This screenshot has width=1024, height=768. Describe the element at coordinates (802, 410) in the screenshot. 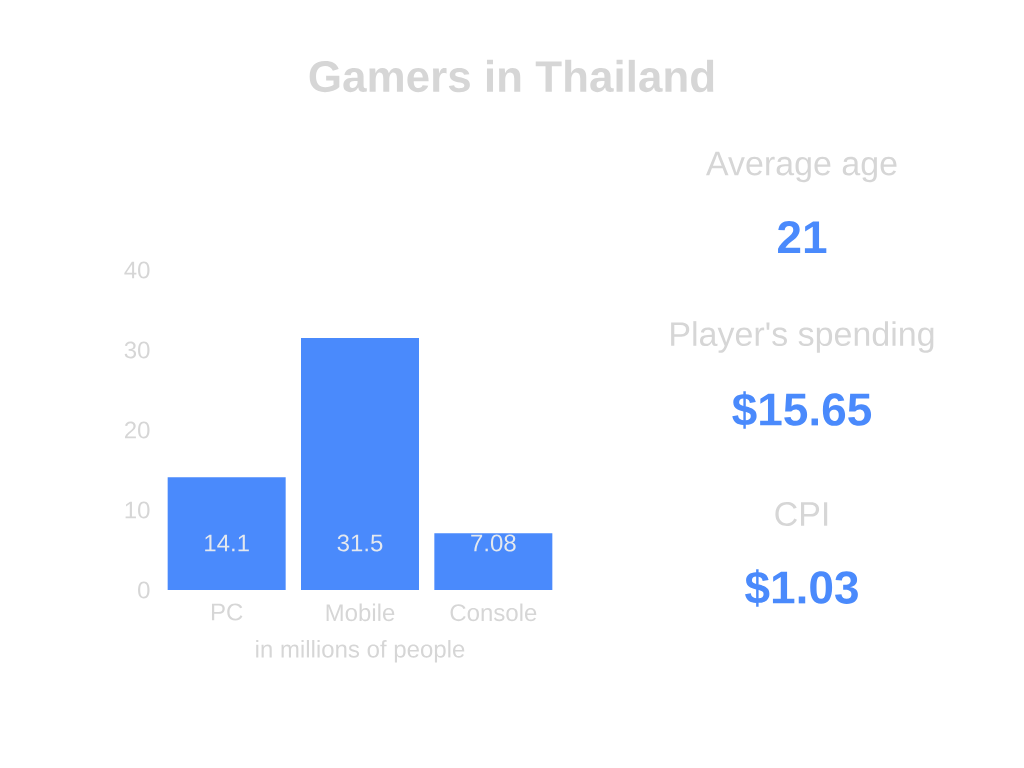

I see `text: $15.65` at that location.